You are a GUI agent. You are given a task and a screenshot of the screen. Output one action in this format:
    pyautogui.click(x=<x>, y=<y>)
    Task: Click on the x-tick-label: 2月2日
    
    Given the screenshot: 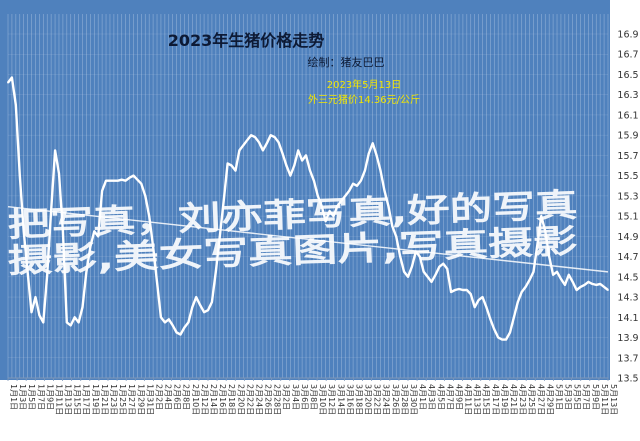 What is the action you would take?
    pyautogui.click(x=159, y=397)
    